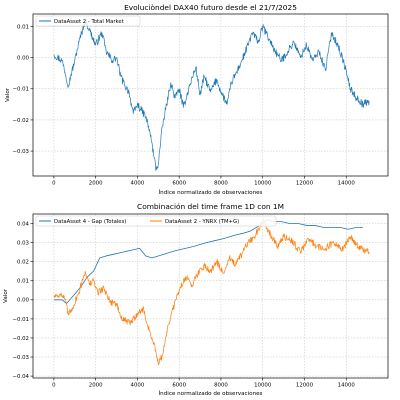 Image resolution: width=400 pixels, height=400 pixels. I want to click on chart-top-xlabel: Índice normalizado de observaciones, so click(211, 192).